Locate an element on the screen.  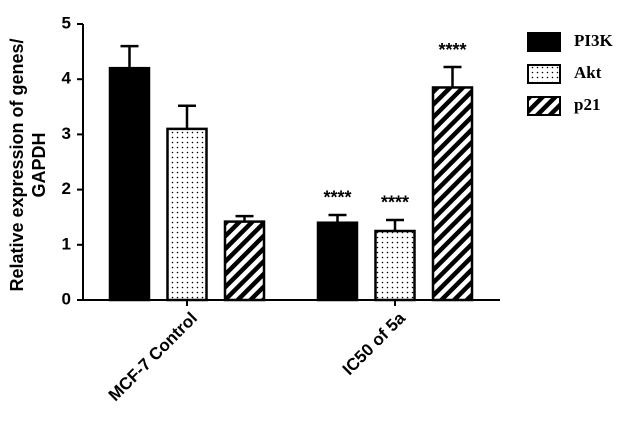
y-axis-label: GAPDH is located at coordinates (39, 164).